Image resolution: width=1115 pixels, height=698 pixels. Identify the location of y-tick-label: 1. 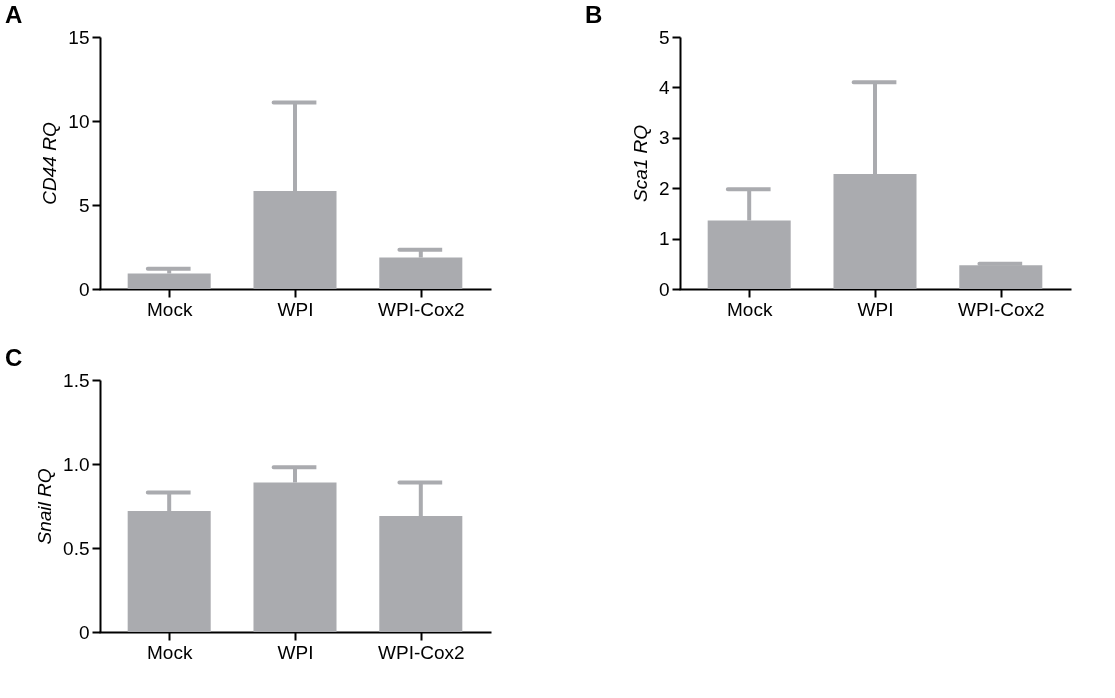
(664, 239).